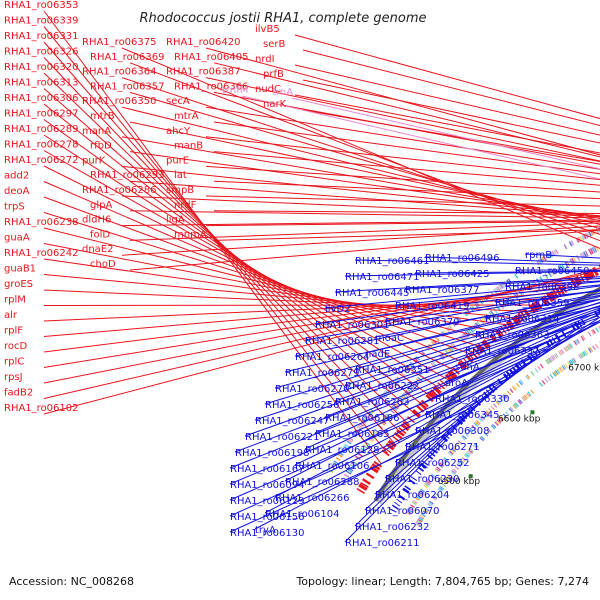 The image size is (600, 600). Describe the element at coordinates (377, 354) in the screenshot. I see `reverse-gene-label: nadE` at that location.